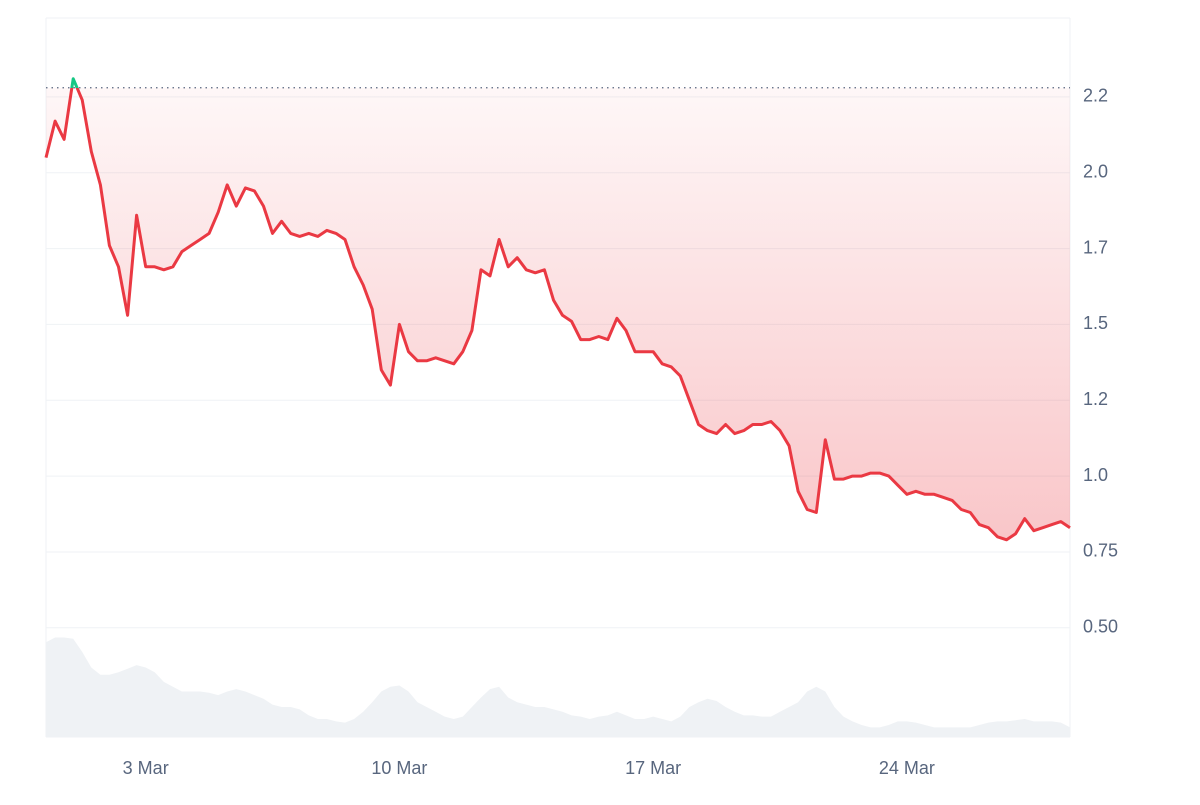 This screenshot has width=1200, height=805. I want to click on y-tick-label: 1.2, so click(1095, 399).